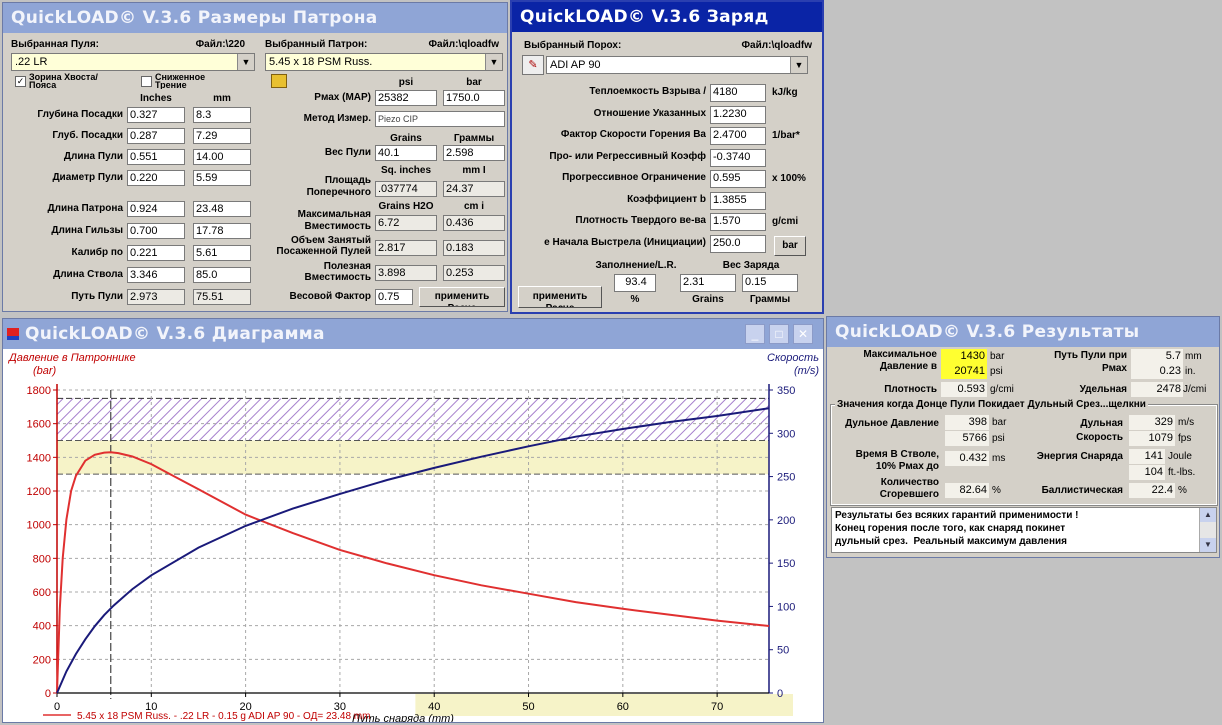 This screenshot has height=725, width=1222. I want to click on powder-param-field: 2.4700, so click(738, 136).